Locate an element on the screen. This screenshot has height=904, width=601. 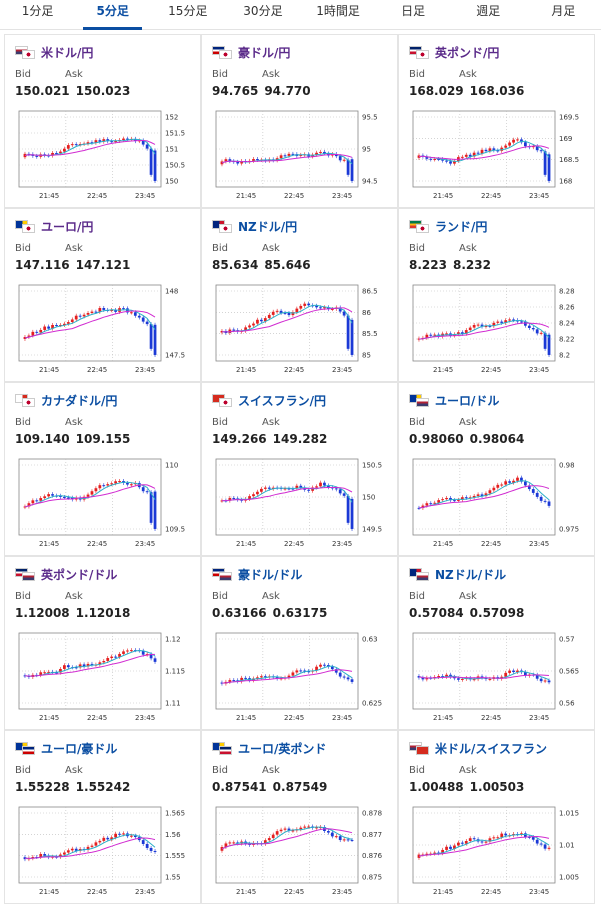
quote-values: 149.266 149.282 is located at coordinates (269, 439).